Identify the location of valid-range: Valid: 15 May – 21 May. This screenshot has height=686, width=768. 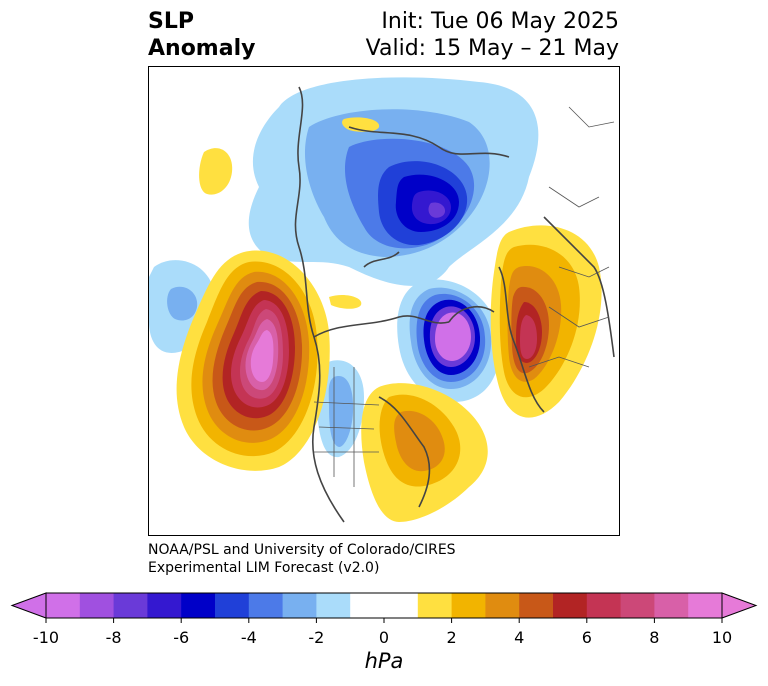
(492, 48).